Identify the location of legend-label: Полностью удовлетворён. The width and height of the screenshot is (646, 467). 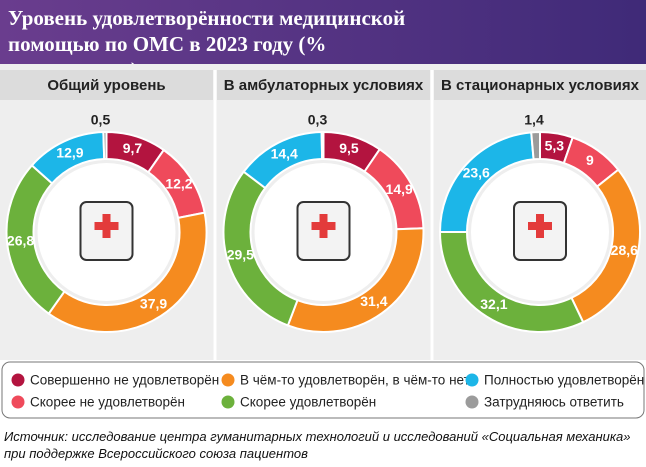
(564, 380).